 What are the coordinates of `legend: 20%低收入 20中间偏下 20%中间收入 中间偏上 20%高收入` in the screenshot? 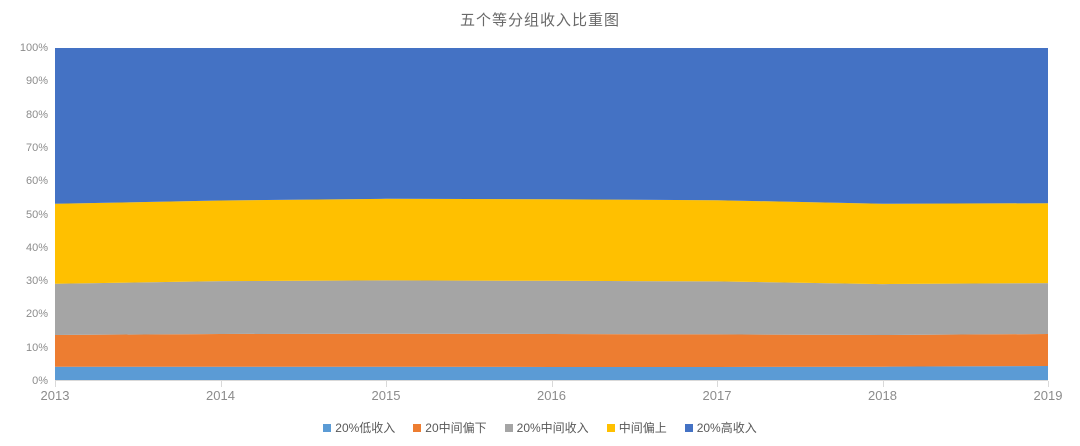 It's located at (540, 427).